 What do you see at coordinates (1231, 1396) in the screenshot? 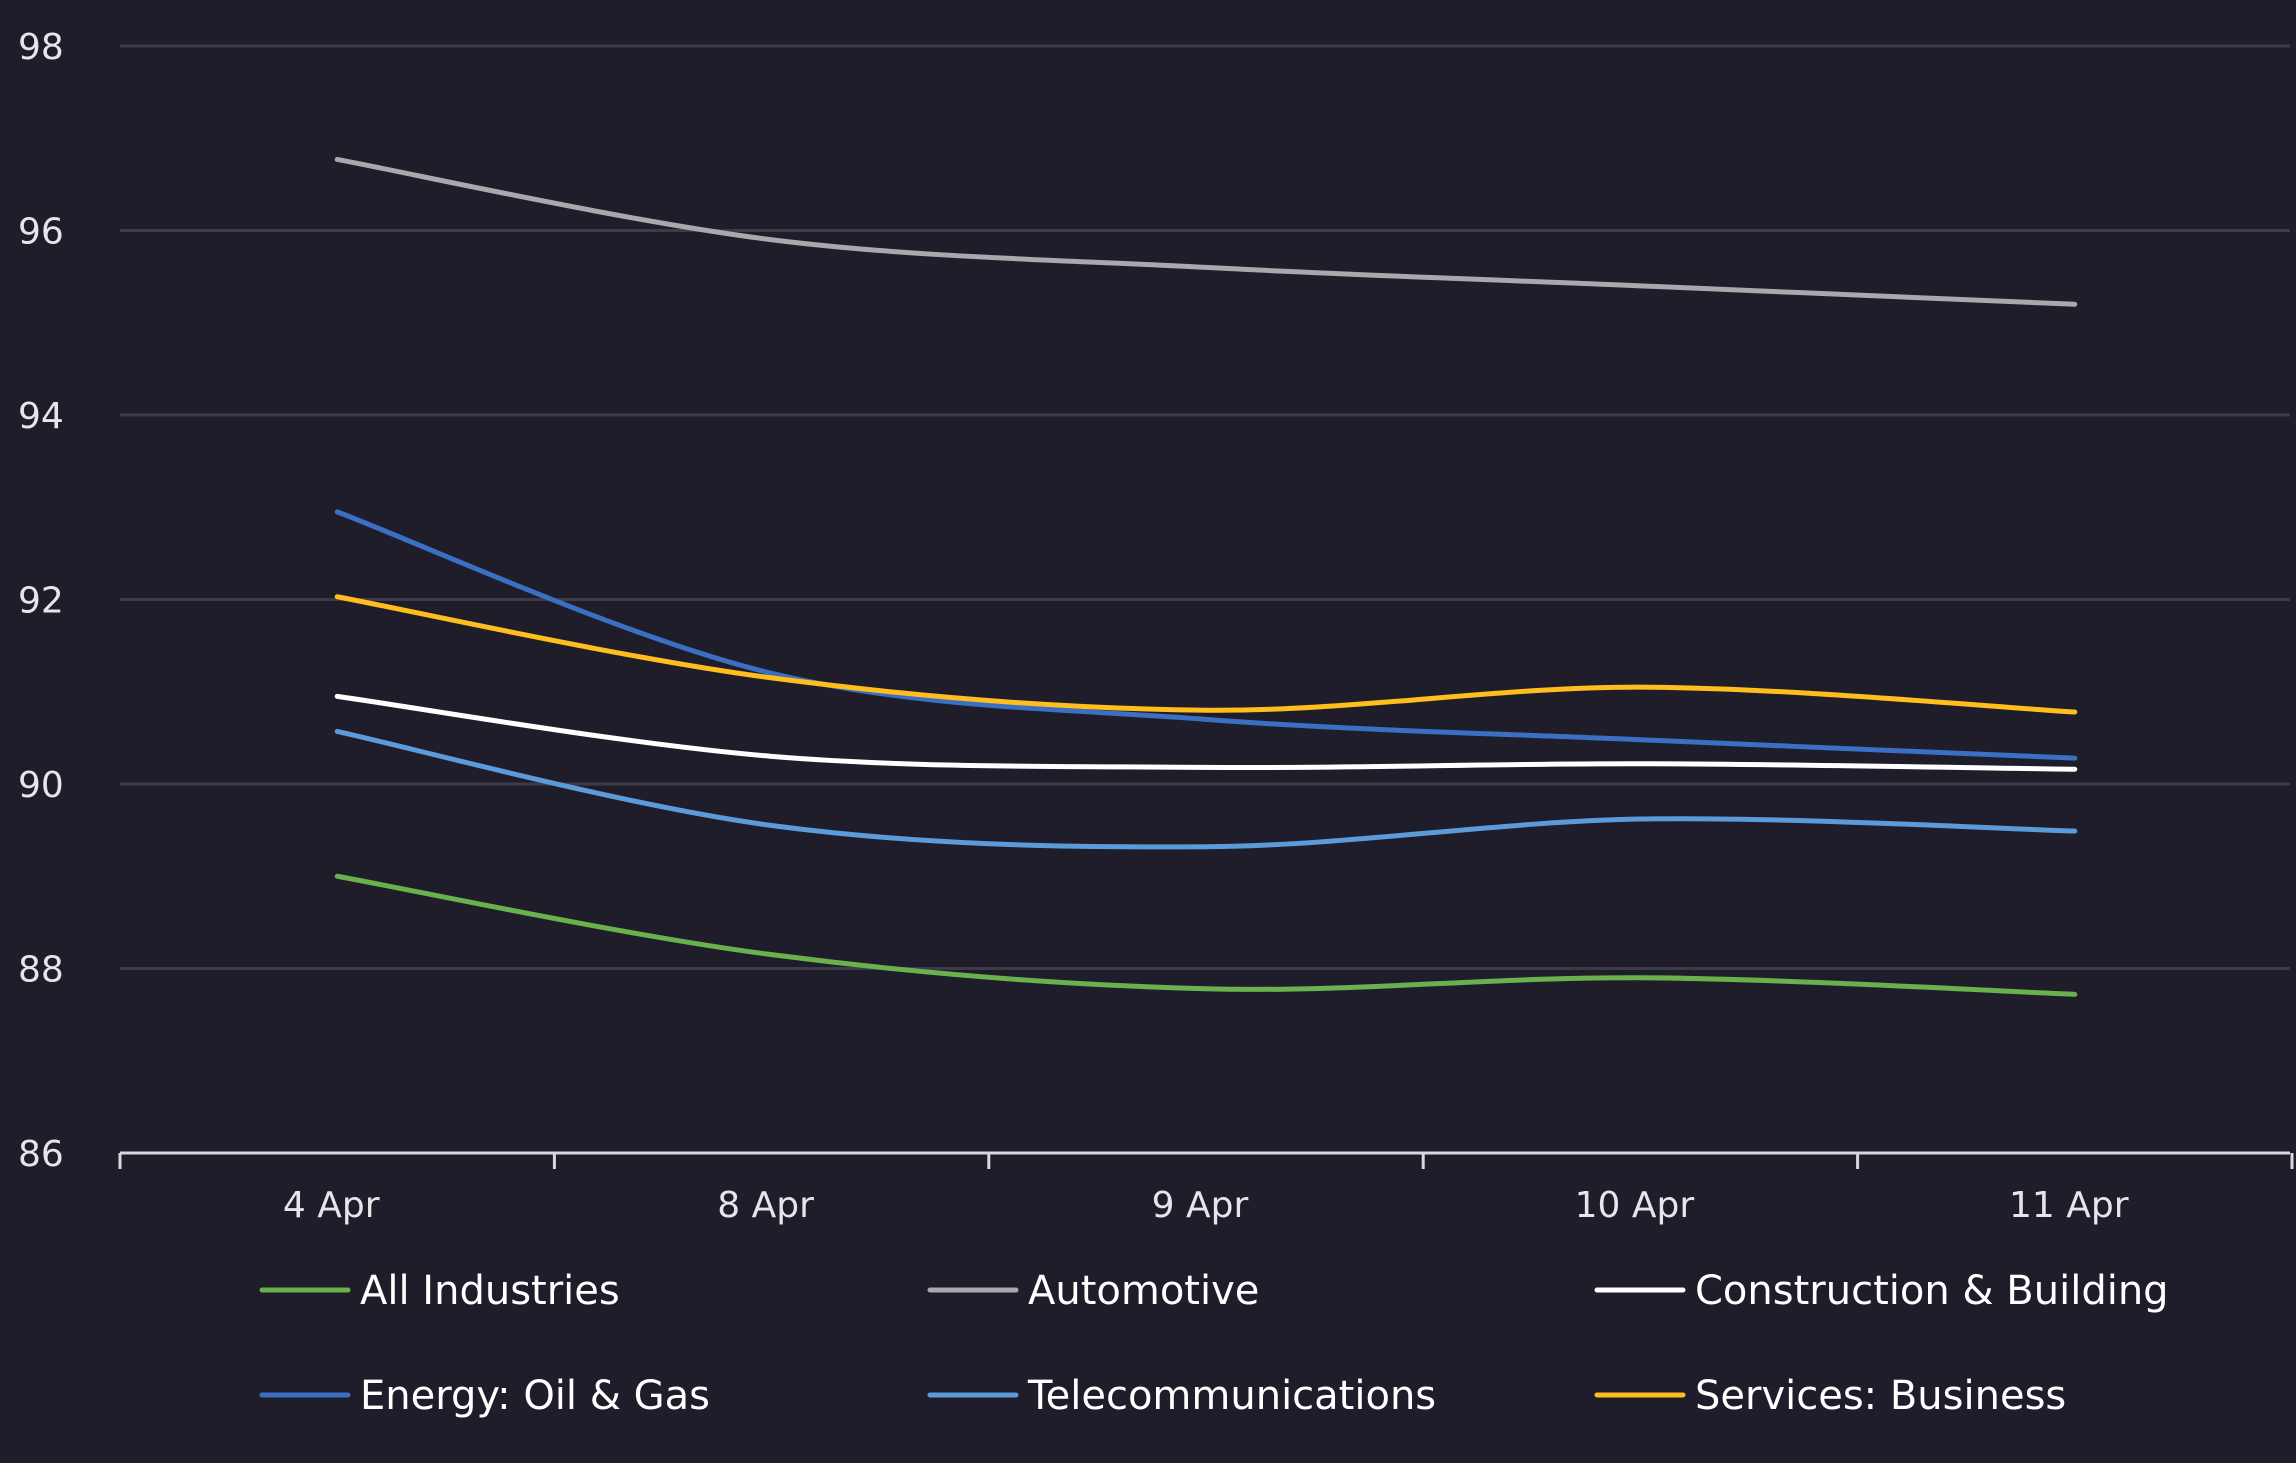
I see `legend-label-telecommunications: Telecommunications` at bounding box center [1231, 1396].